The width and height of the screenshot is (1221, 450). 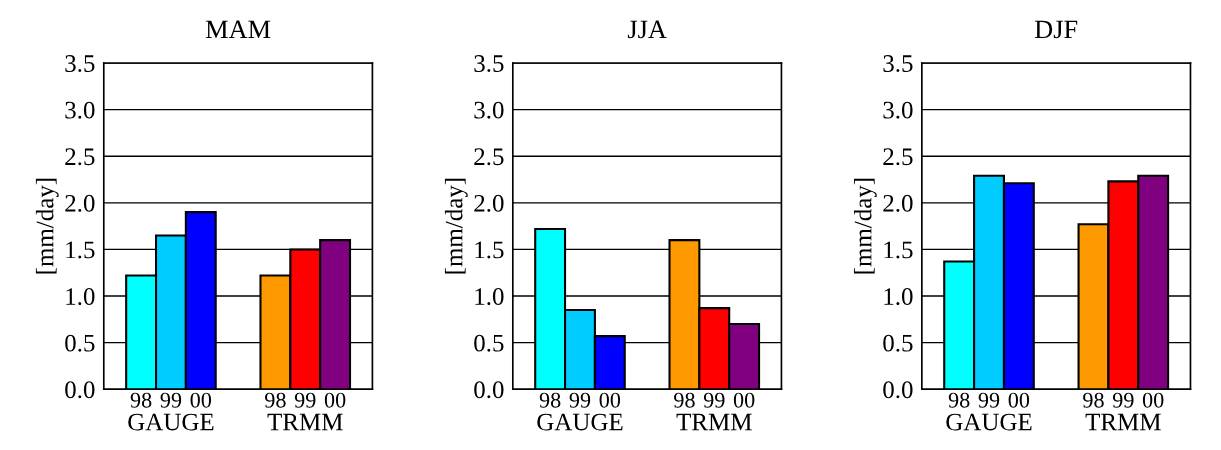 I want to click on chart-title: DJF, so click(x=1056, y=29).